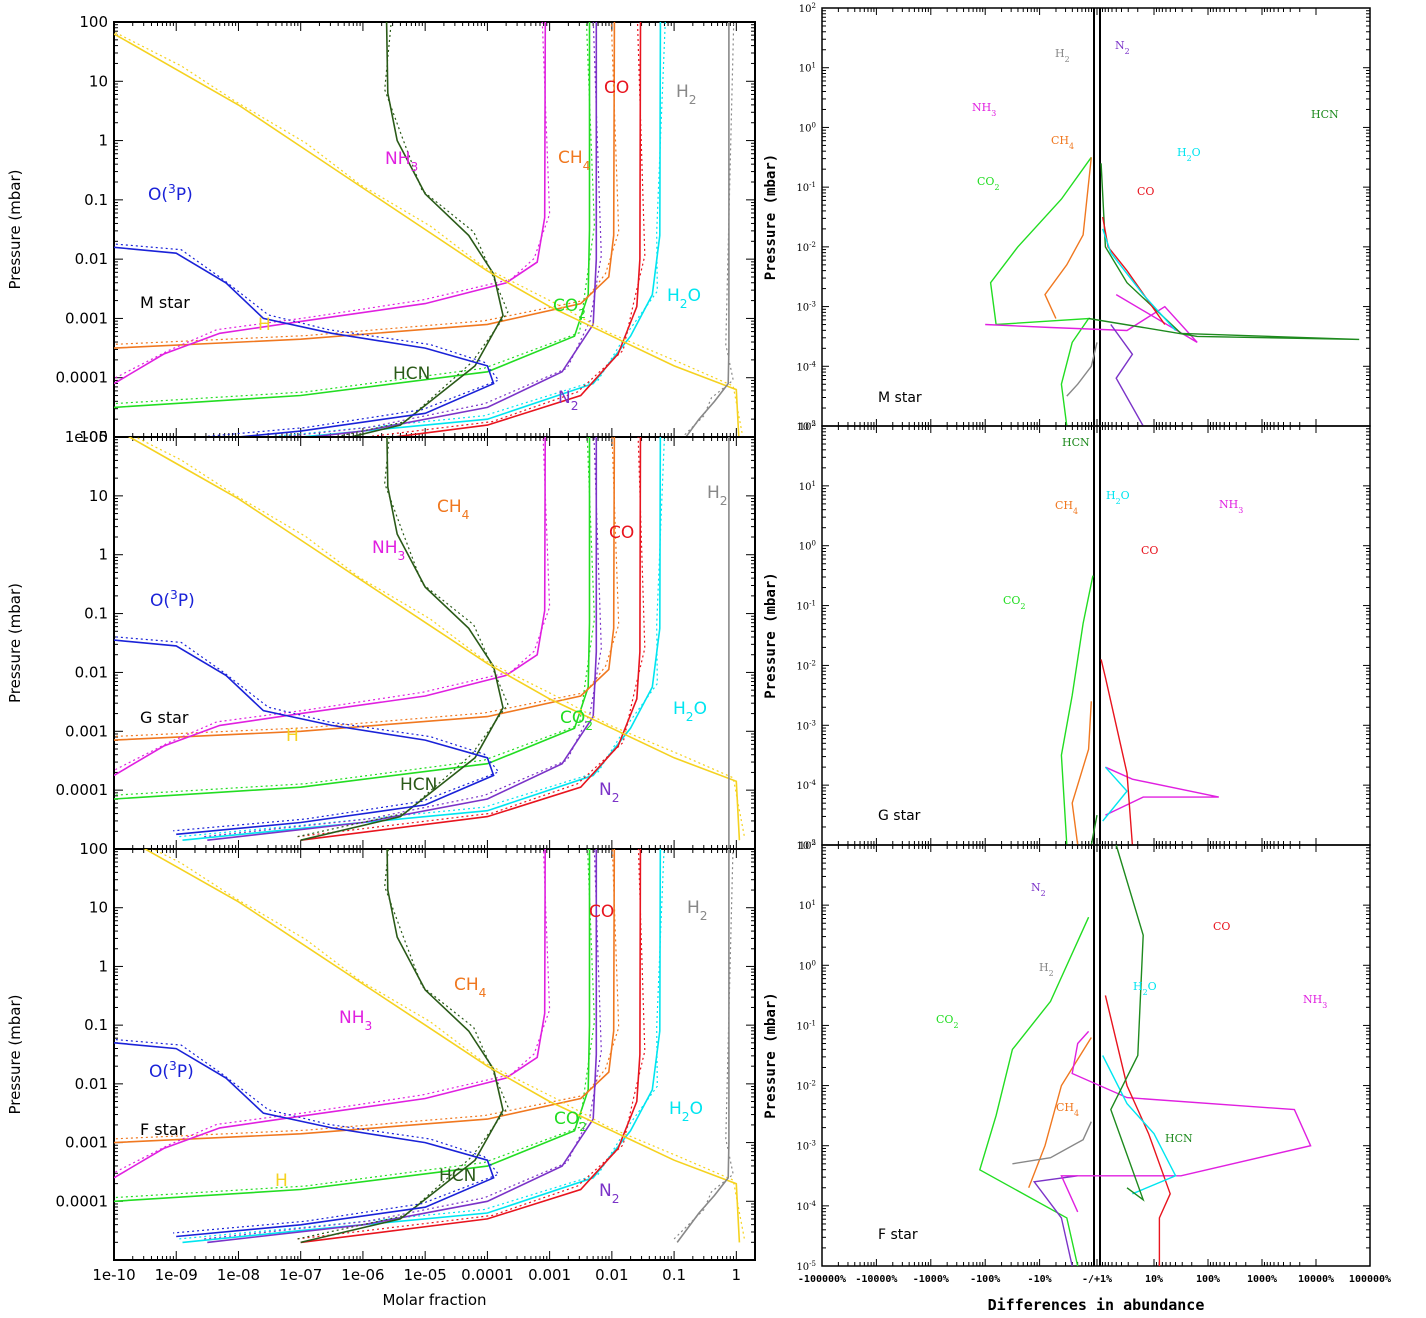 The image size is (1426, 1318). I want to click on series-HCN-dotted, so click(403, 1044).